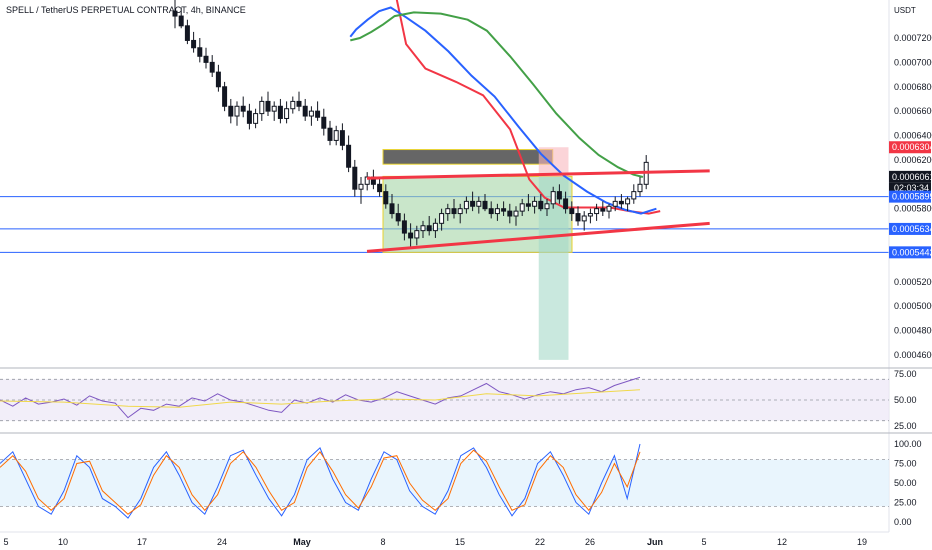 The height and width of the screenshot is (550, 932). What do you see at coordinates (905, 503) in the screenshot?
I see `stoch-tick-label: 25.00` at bounding box center [905, 503].